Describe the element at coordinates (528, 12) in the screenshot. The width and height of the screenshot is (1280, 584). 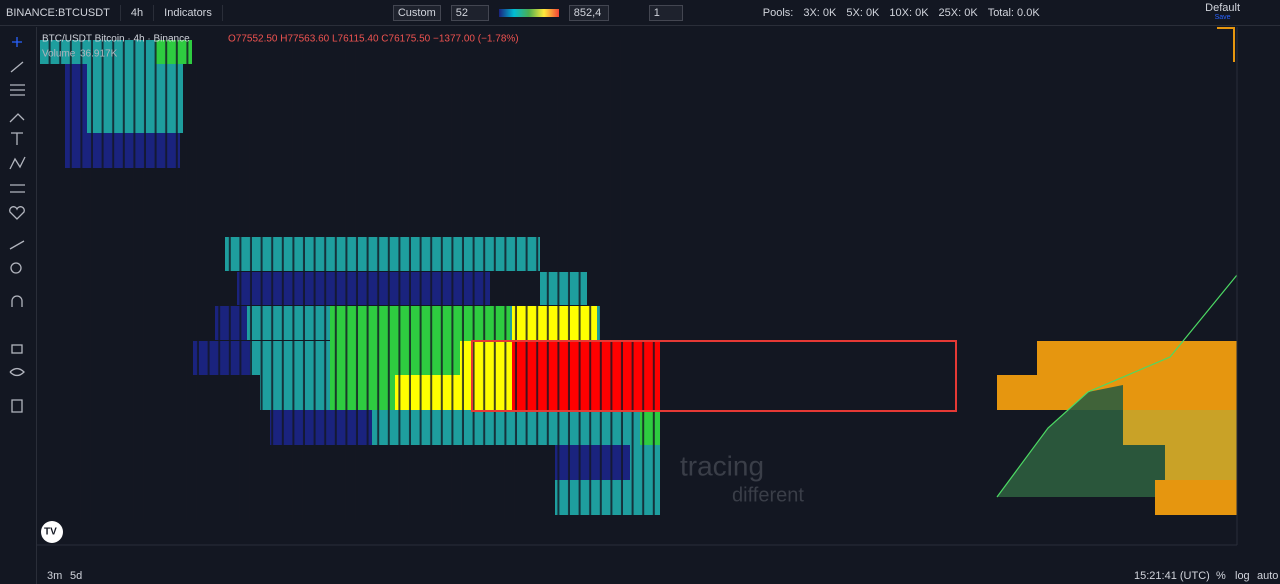
I see `gradient-slider` at that location.